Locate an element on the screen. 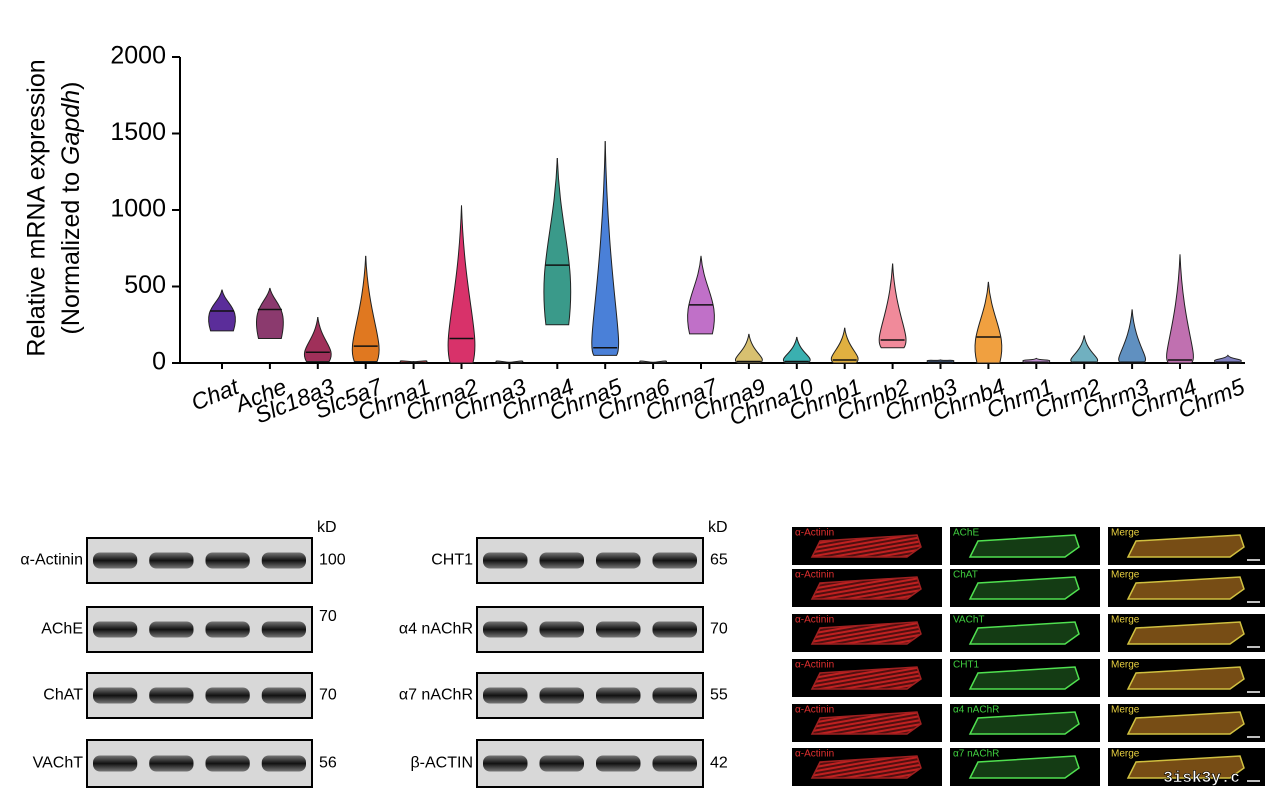  blot-label: α4 nAChR is located at coordinates (436, 629).